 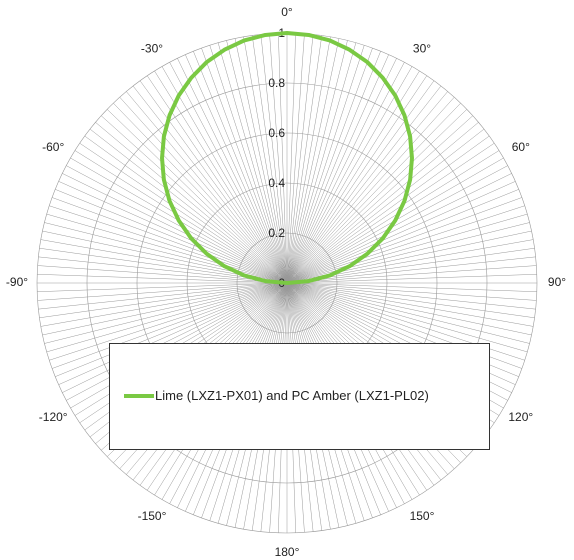 What do you see at coordinates (17, 282) in the screenshot?
I see `angle-label: -90°` at bounding box center [17, 282].